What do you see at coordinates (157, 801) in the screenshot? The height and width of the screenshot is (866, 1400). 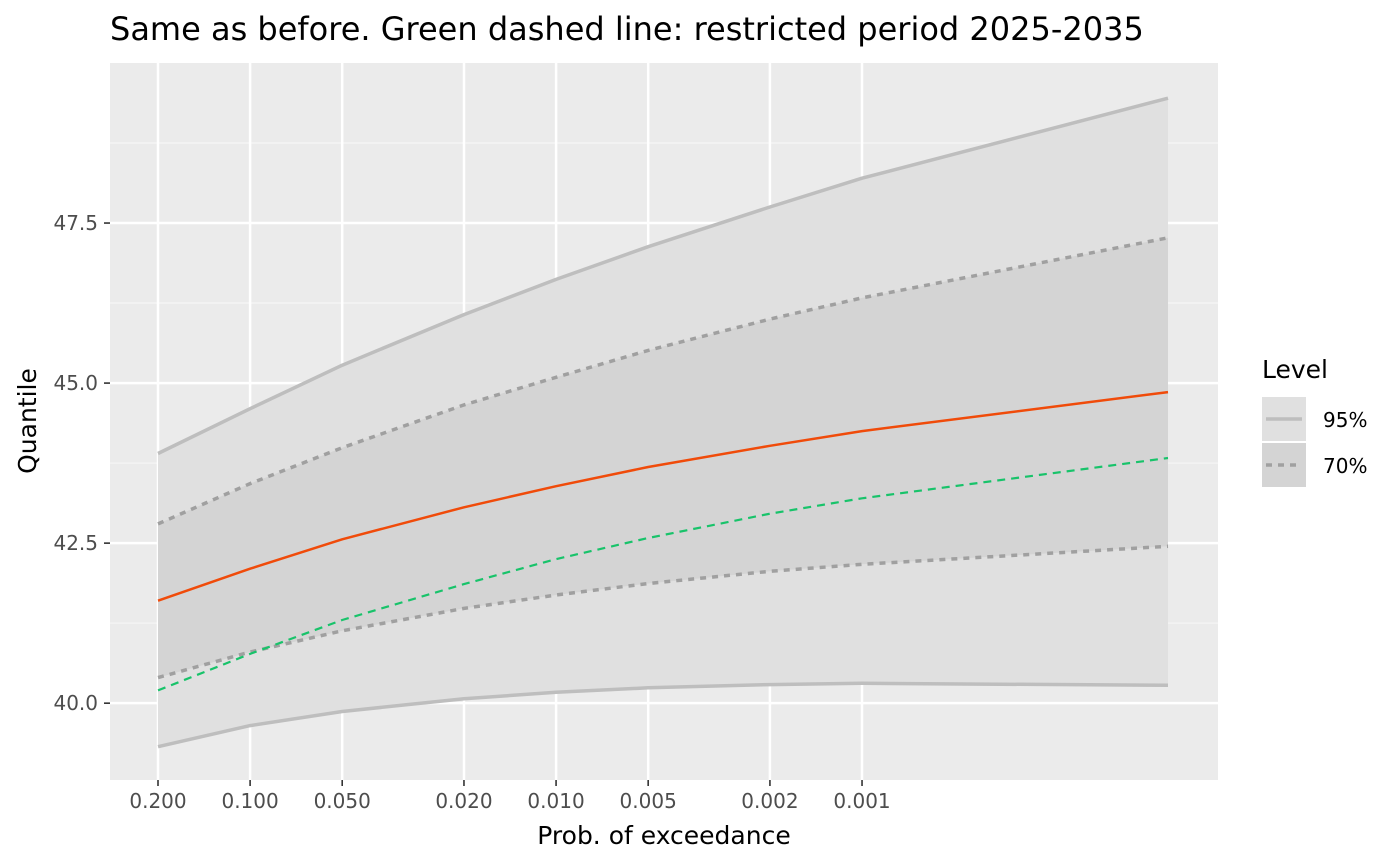 I see `x-tick-label-0: 0.200` at bounding box center [157, 801].